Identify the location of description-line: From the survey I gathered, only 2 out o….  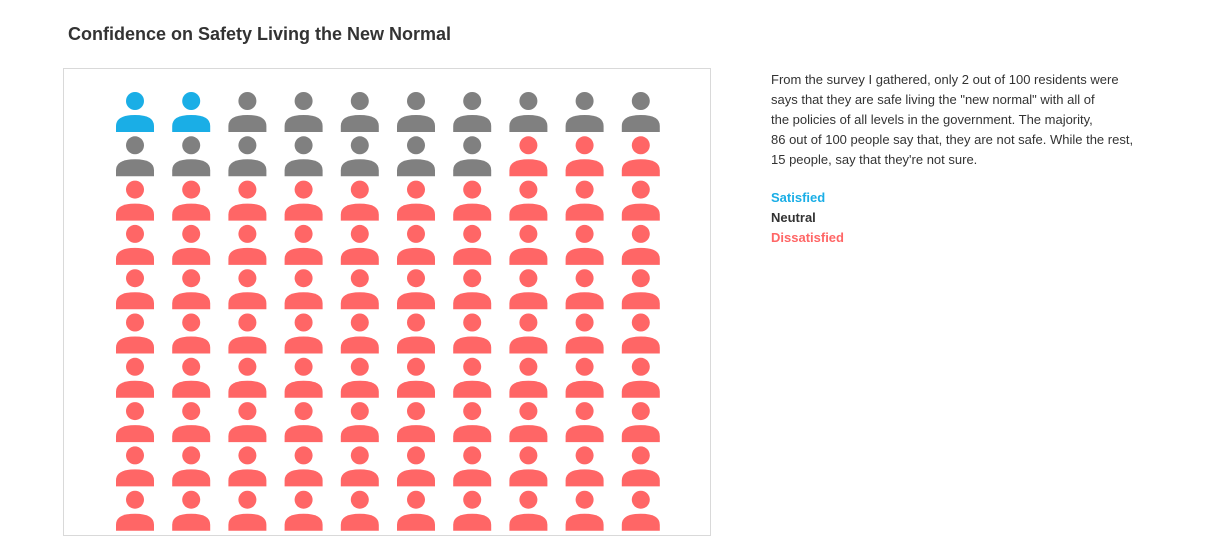
(945, 79).